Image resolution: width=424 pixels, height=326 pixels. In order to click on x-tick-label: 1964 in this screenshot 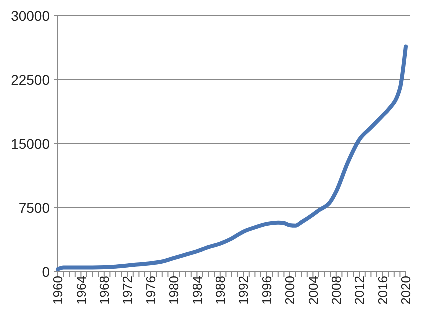, I will do `click(81, 290)`.